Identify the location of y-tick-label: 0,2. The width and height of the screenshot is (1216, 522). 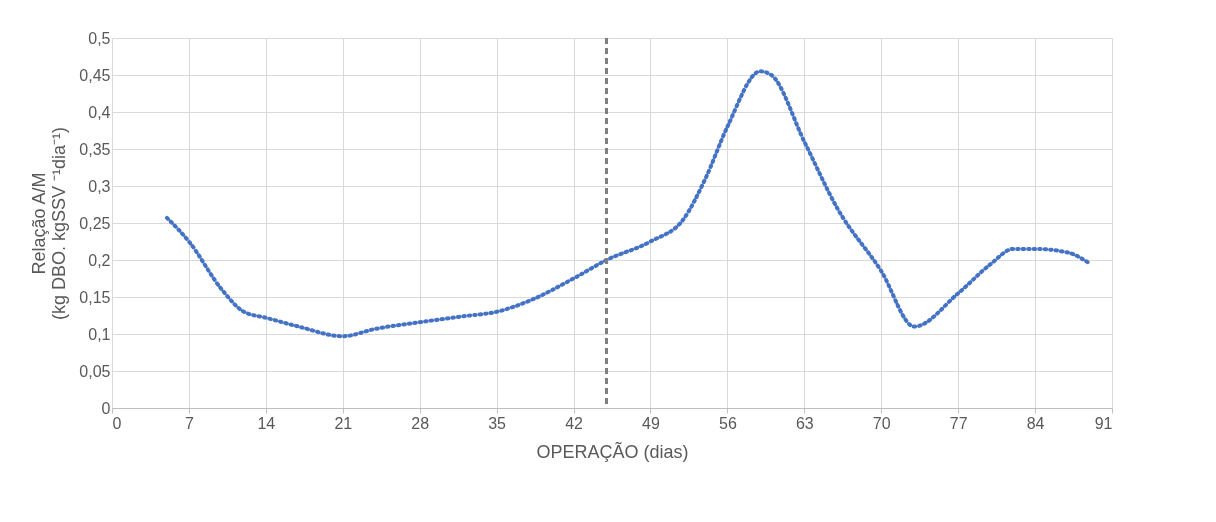
(99, 260).